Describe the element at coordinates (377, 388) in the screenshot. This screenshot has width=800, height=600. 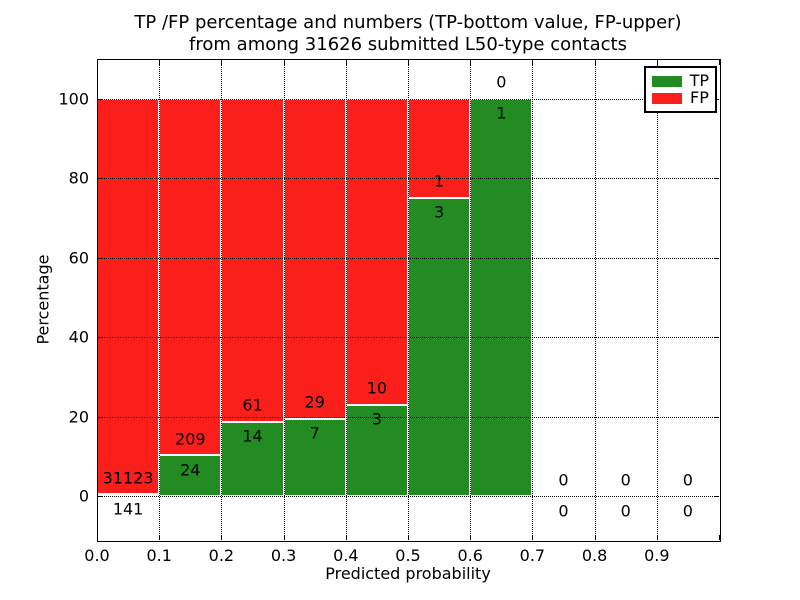
I see `bar-label-fp: 10` at that location.